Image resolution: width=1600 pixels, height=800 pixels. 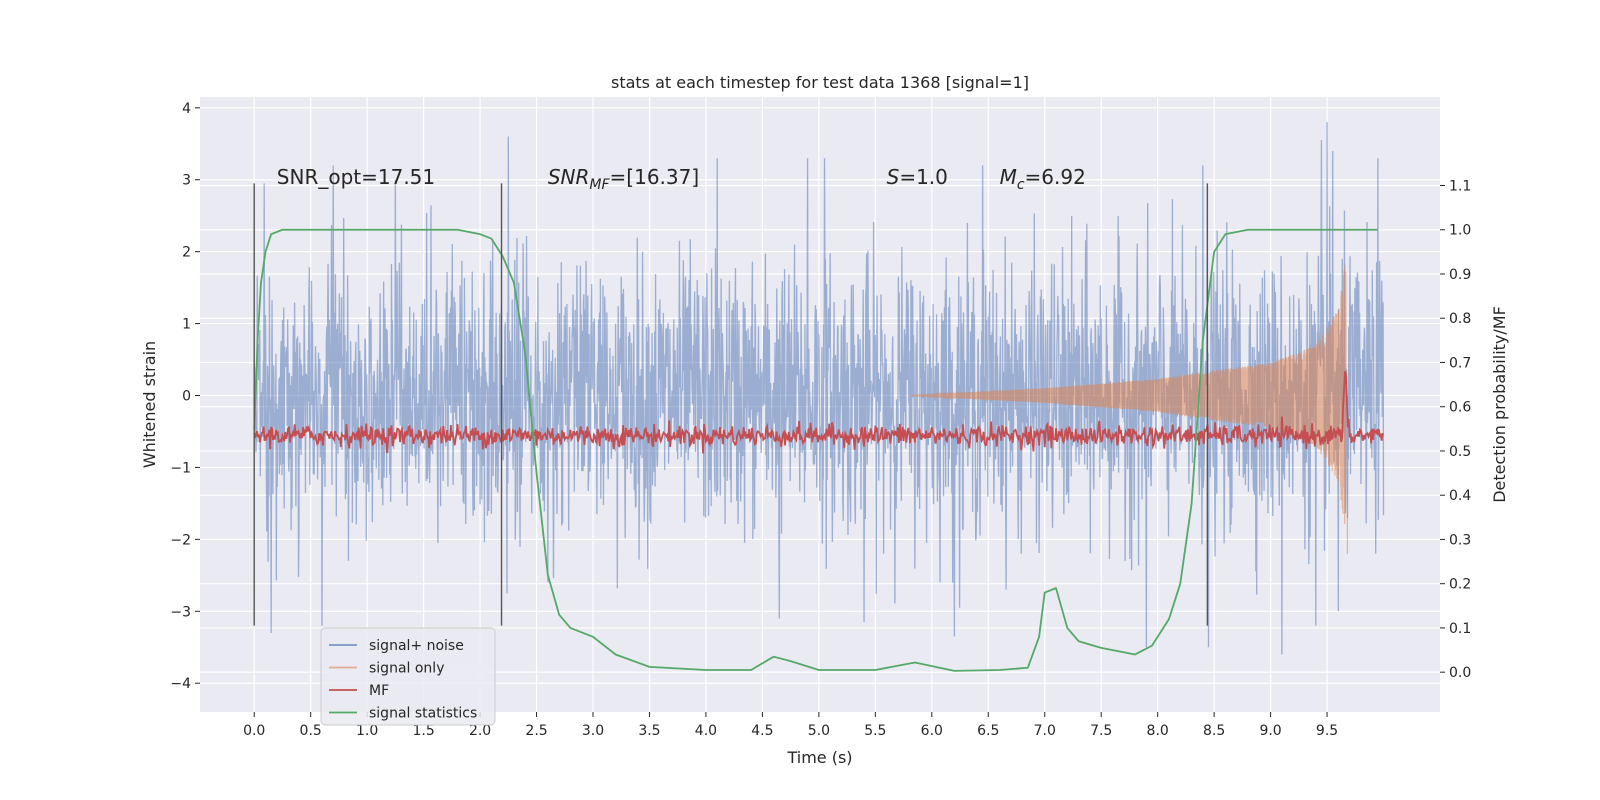 What do you see at coordinates (536, 731) in the screenshot?
I see `x-tick-label: 2.5` at bounding box center [536, 731].